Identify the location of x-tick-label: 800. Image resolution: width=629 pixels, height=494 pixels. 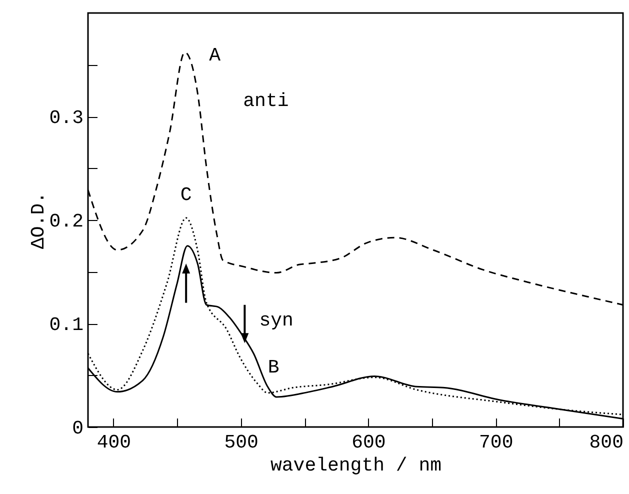
(606, 443).